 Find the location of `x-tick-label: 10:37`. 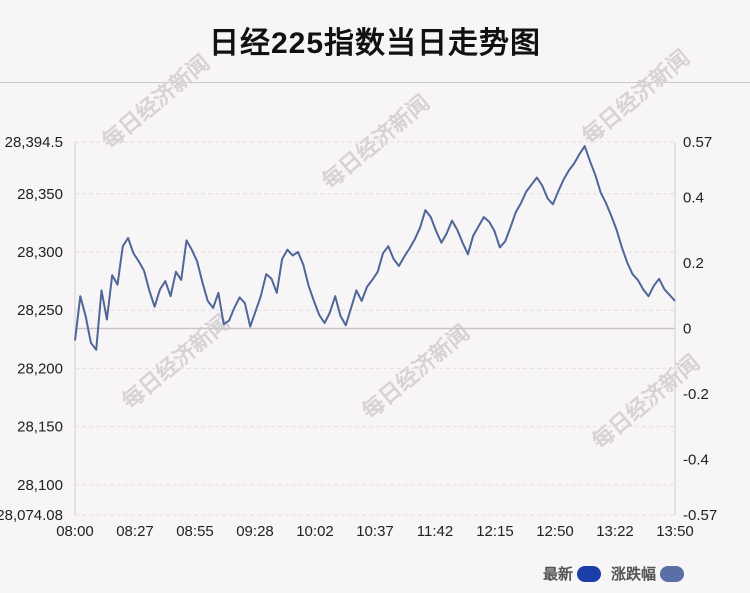

x-tick-label: 10:37 is located at coordinates (375, 531).